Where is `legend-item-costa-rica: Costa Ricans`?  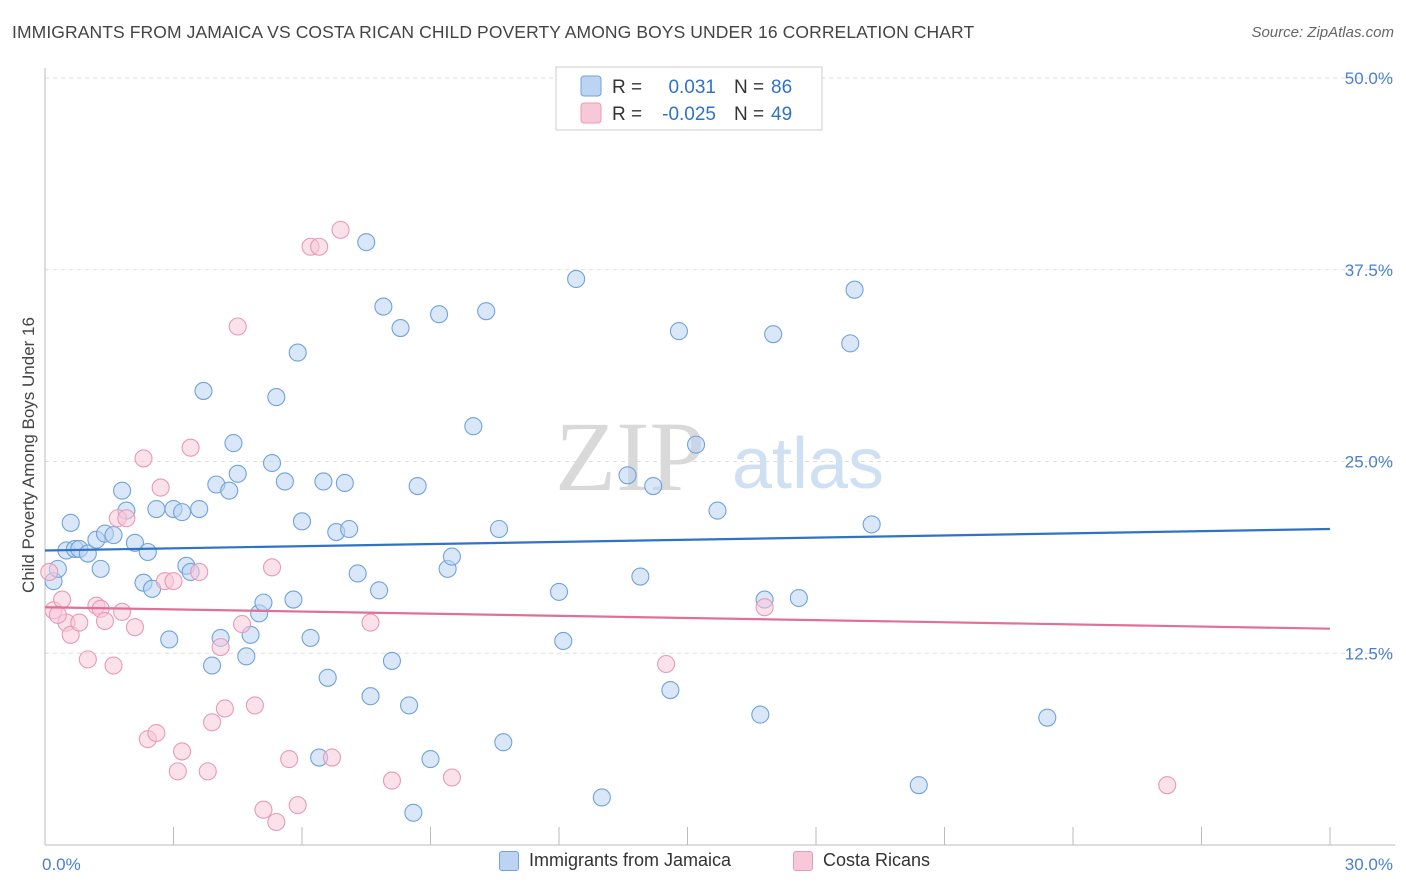 legend-item-costa-rica: Costa Ricans is located at coordinates (861, 860).